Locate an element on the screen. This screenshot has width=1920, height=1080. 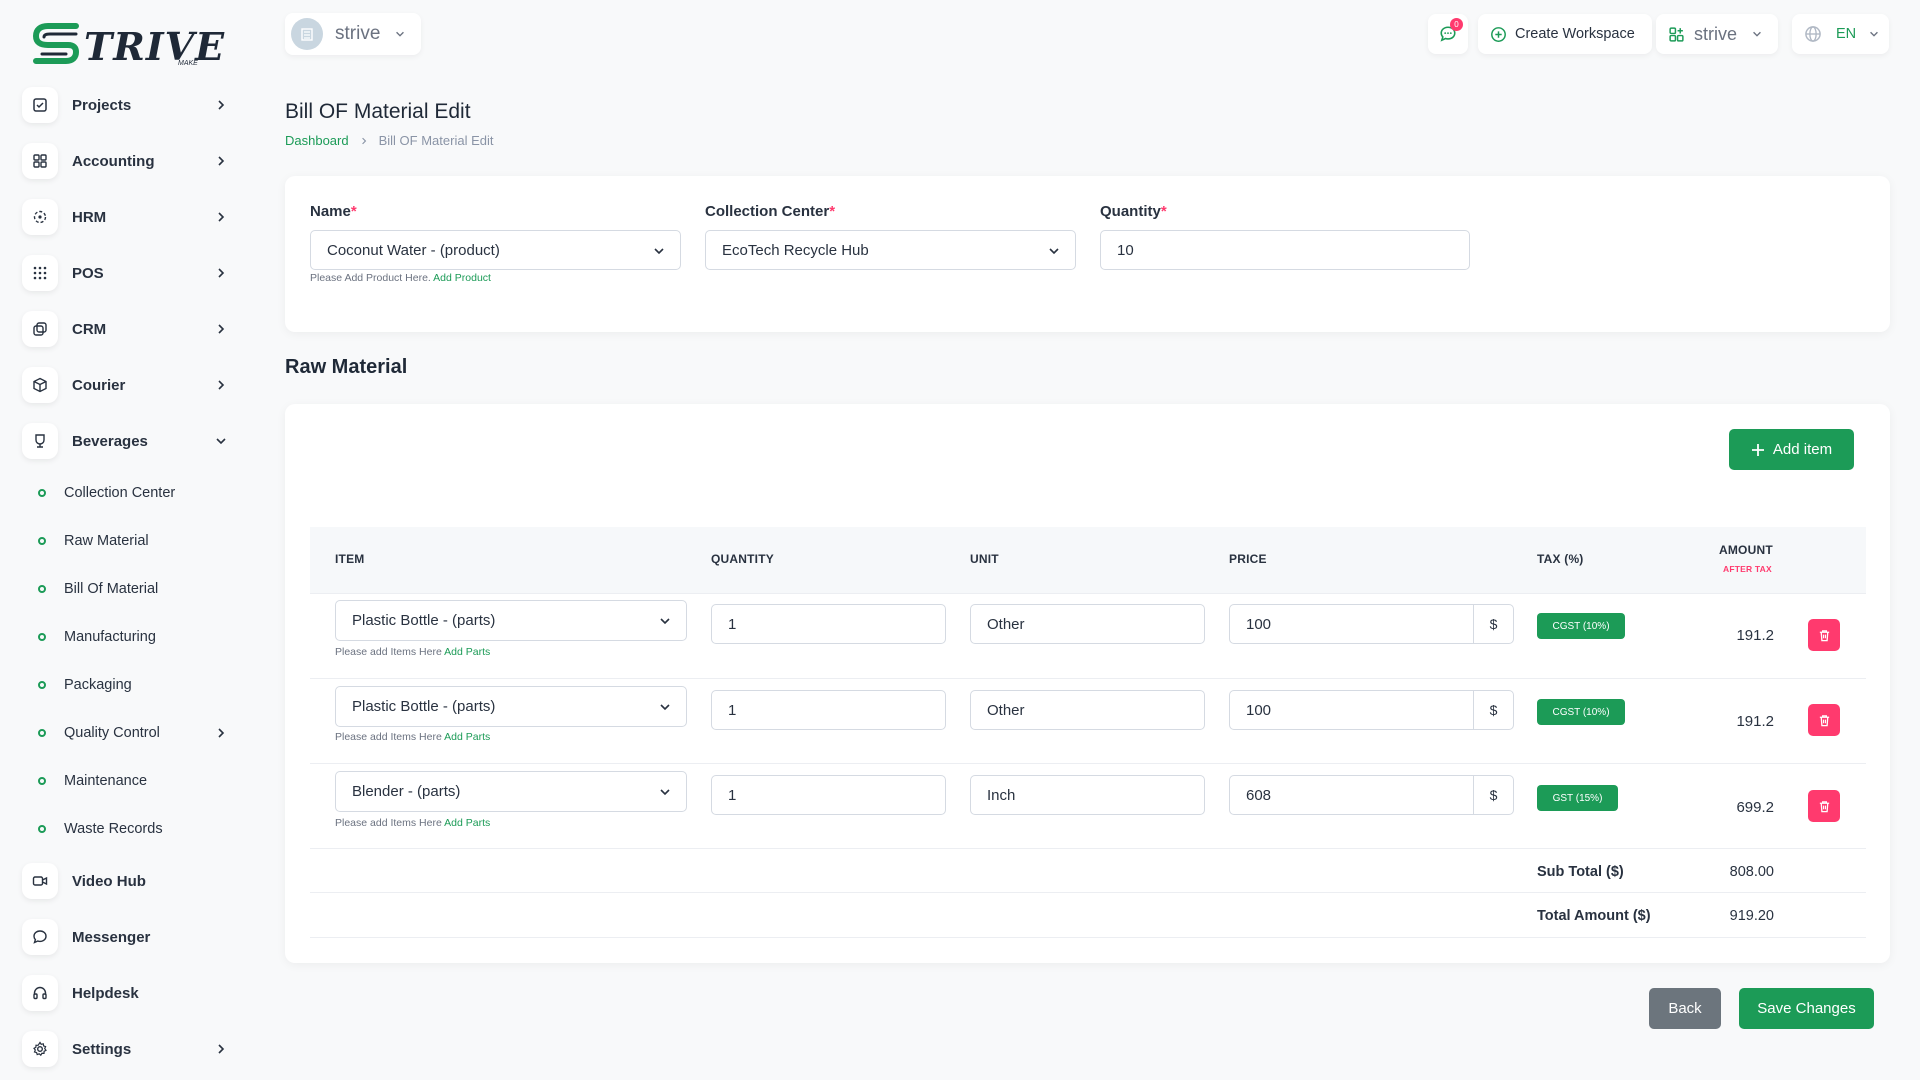
workspace-avatar is located at coordinates (307, 34).